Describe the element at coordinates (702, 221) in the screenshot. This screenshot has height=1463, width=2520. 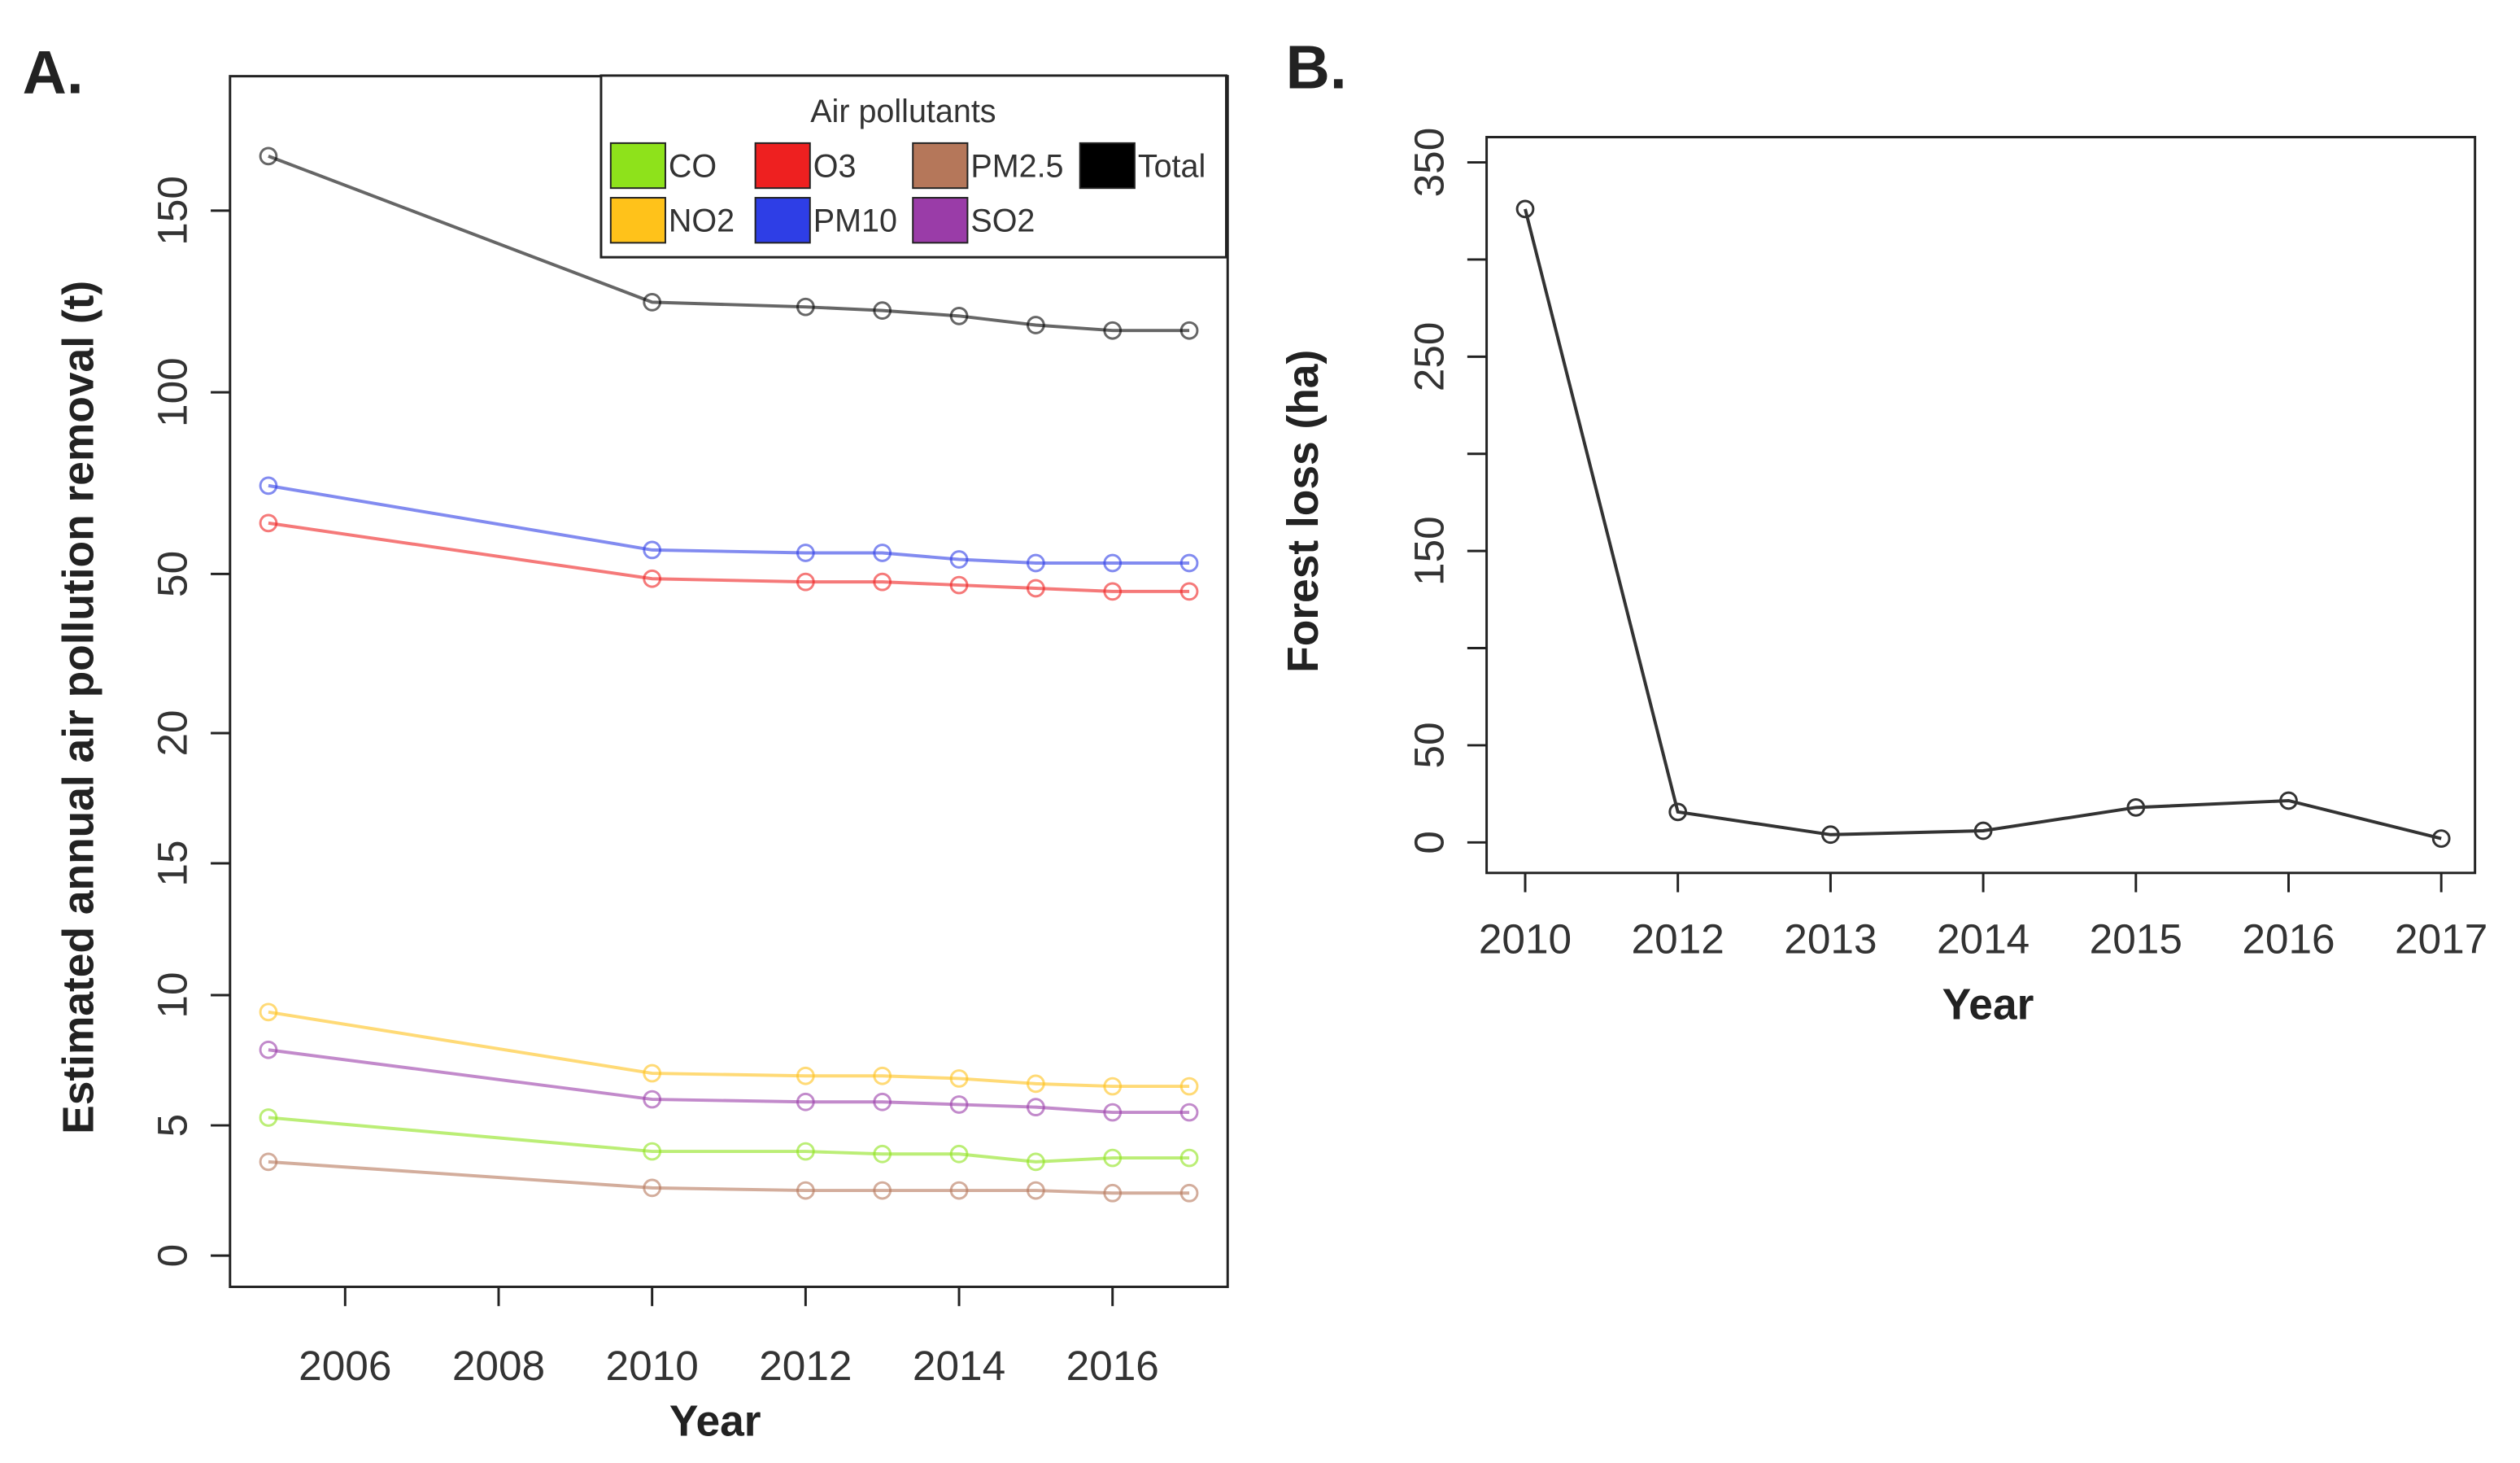
I see `legend-label: NO2` at that location.